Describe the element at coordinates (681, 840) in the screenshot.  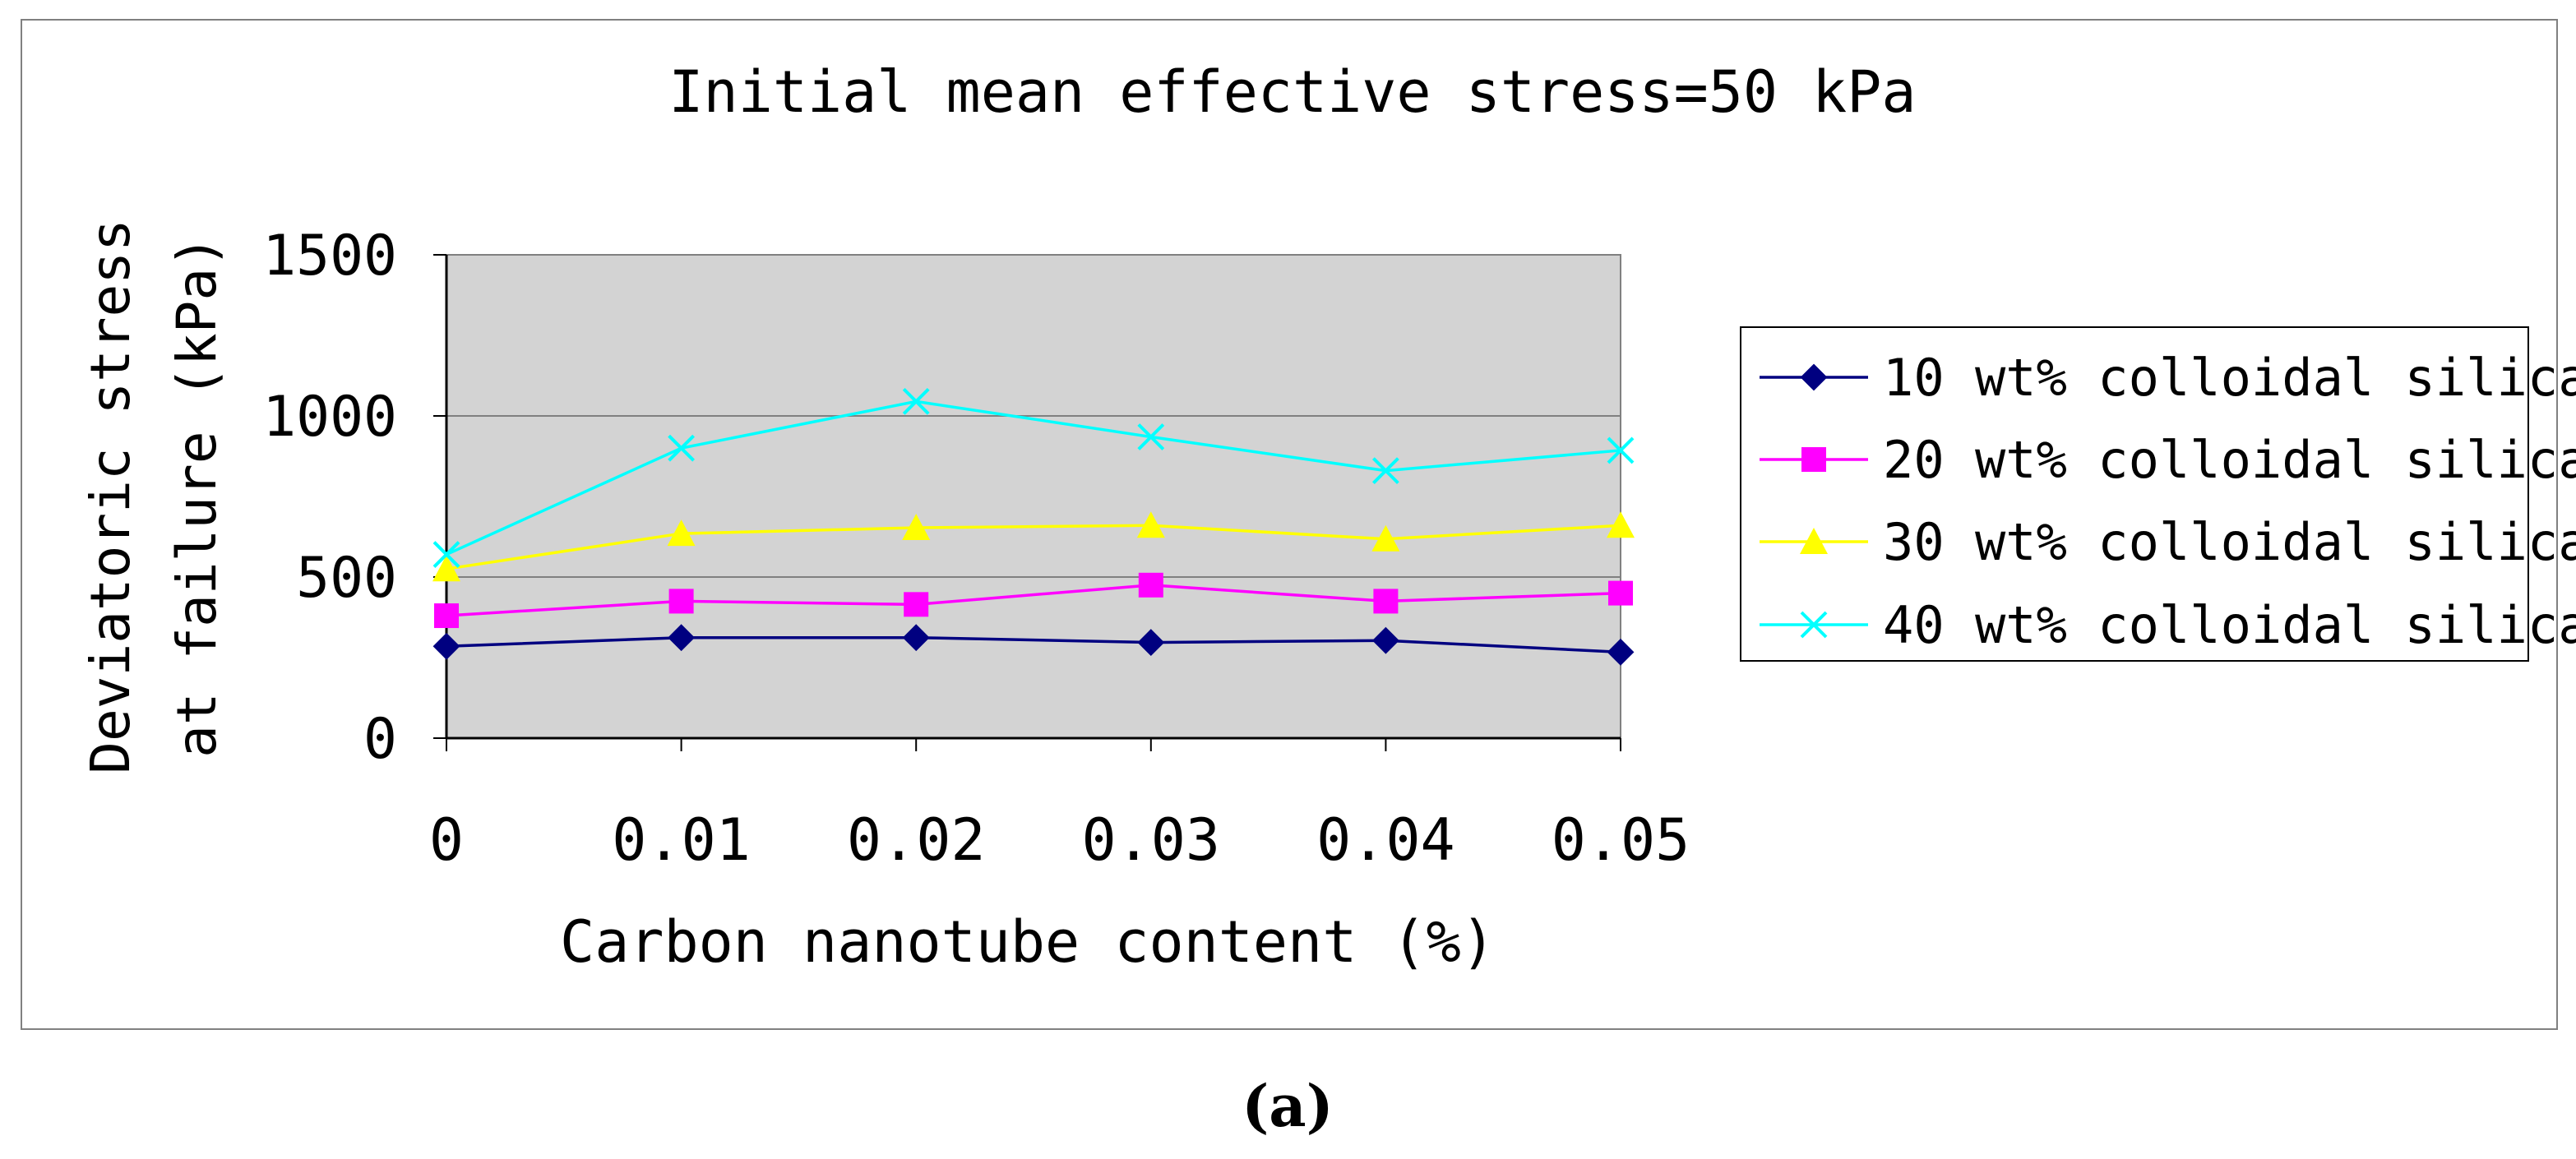
I see `x-tick-label: 0.01` at that location.